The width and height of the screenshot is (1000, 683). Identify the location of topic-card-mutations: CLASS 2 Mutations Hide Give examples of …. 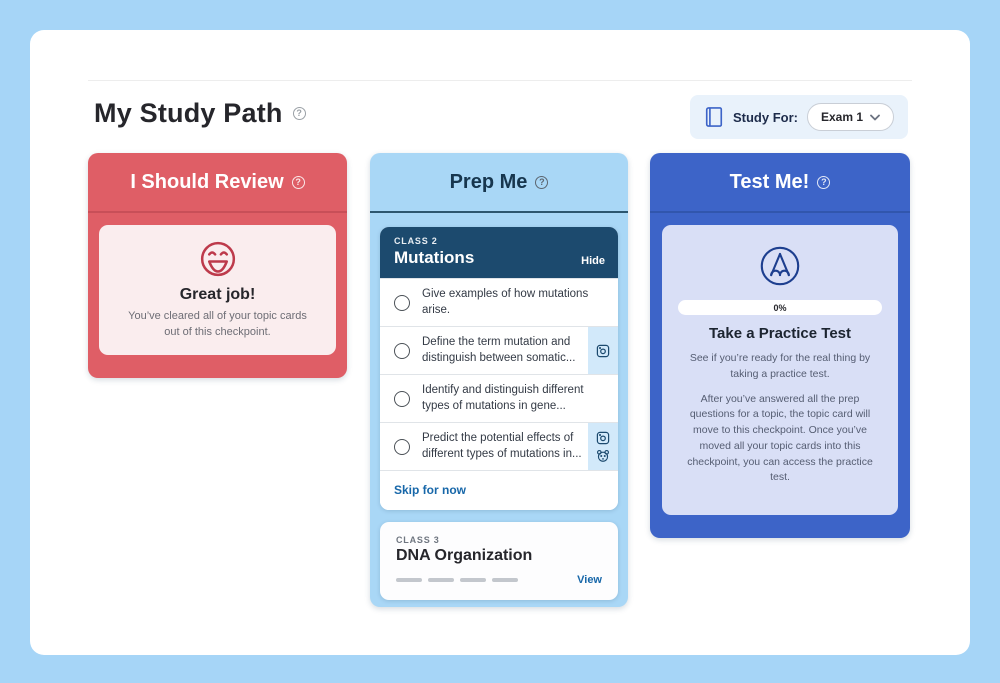
(499, 368).